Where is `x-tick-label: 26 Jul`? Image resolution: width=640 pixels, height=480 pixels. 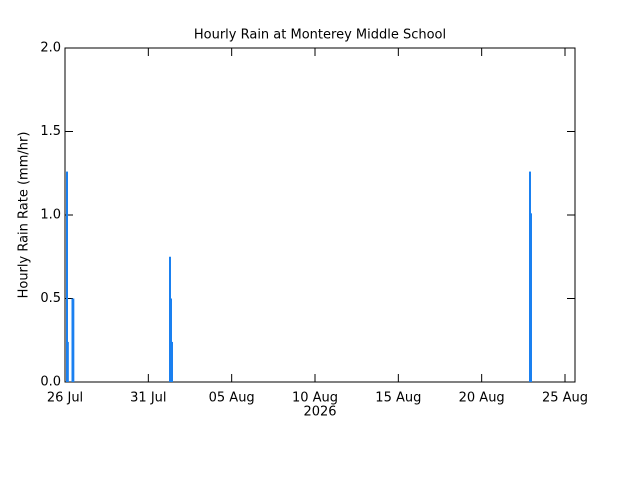 x-tick-label: 26 Jul is located at coordinates (65, 398).